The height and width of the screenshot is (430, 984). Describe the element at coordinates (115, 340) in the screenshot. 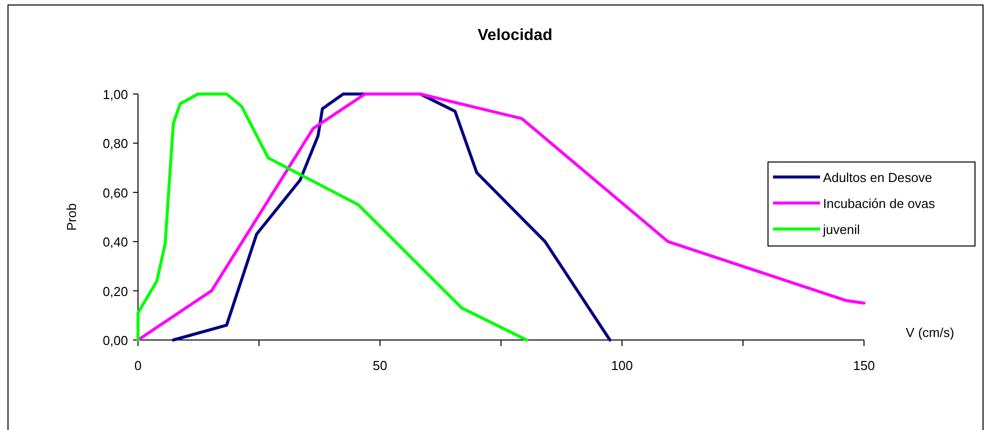

I see `y-tick-label: 0,00` at that location.